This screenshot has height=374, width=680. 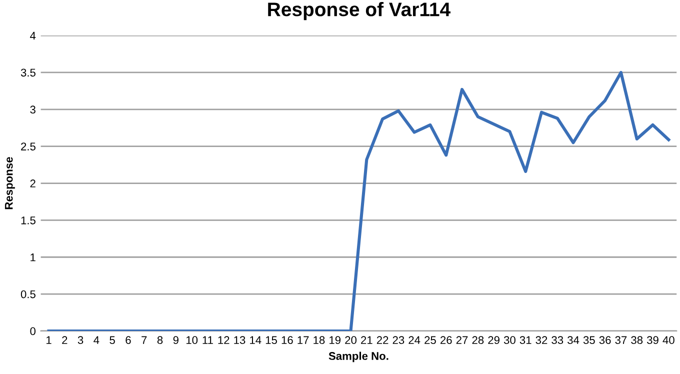 What do you see at coordinates (192, 340) in the screenshot?
I see `x-tick-label: 10` at bounding box center [192, 340].